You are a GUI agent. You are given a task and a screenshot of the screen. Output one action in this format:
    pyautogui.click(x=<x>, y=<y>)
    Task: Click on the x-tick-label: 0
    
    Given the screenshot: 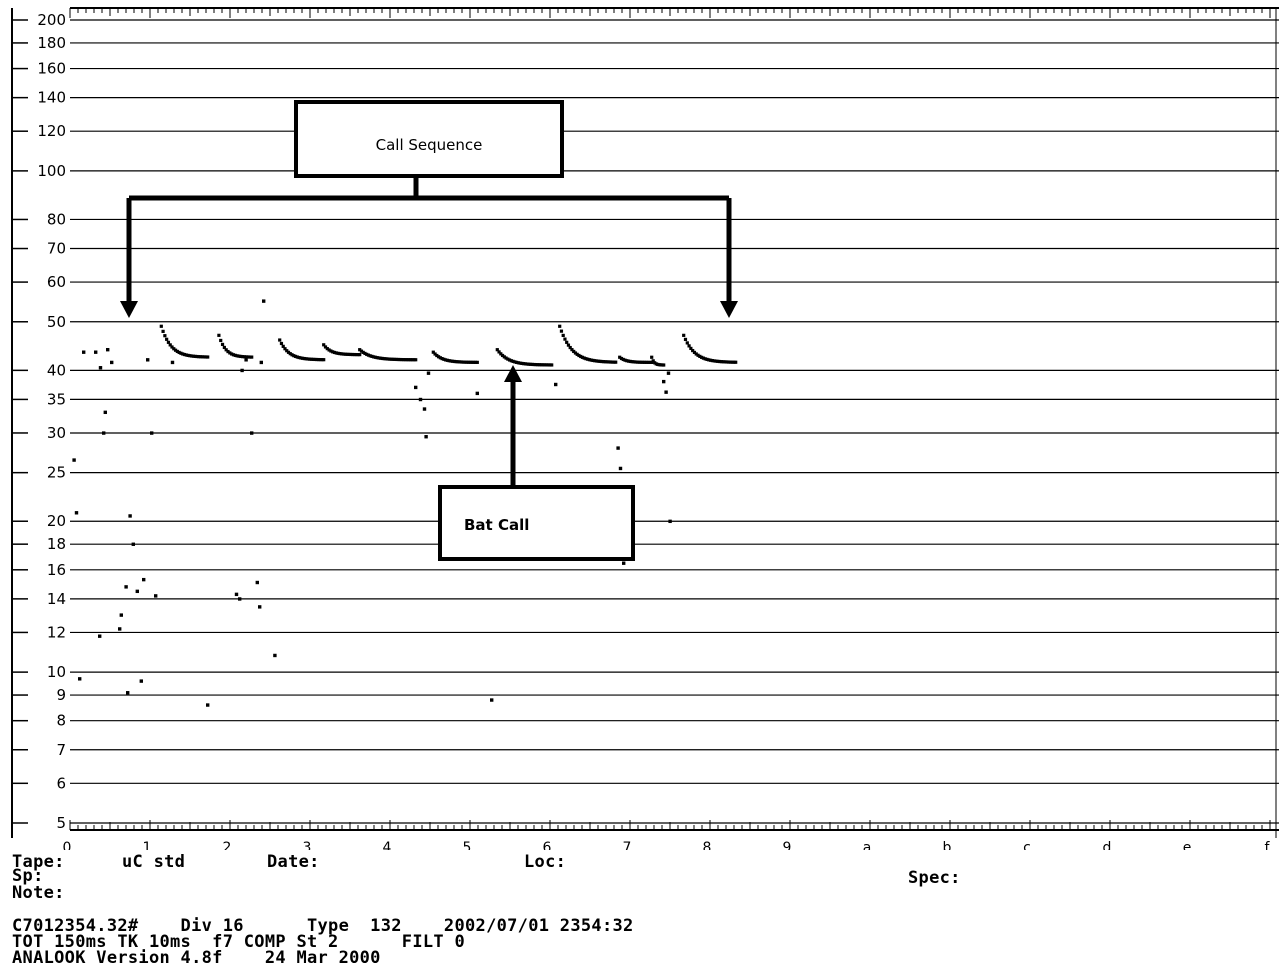 What is the action you would take?
    pyautogui.click(x=67, y=845)
    